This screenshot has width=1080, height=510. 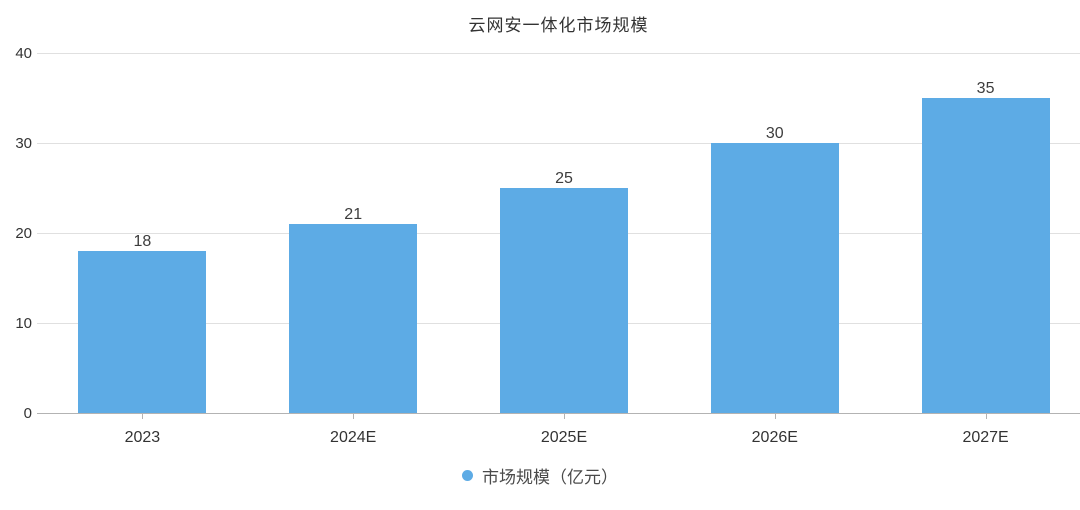 I want to click on x-axis-line, so click(x=558, y=413).